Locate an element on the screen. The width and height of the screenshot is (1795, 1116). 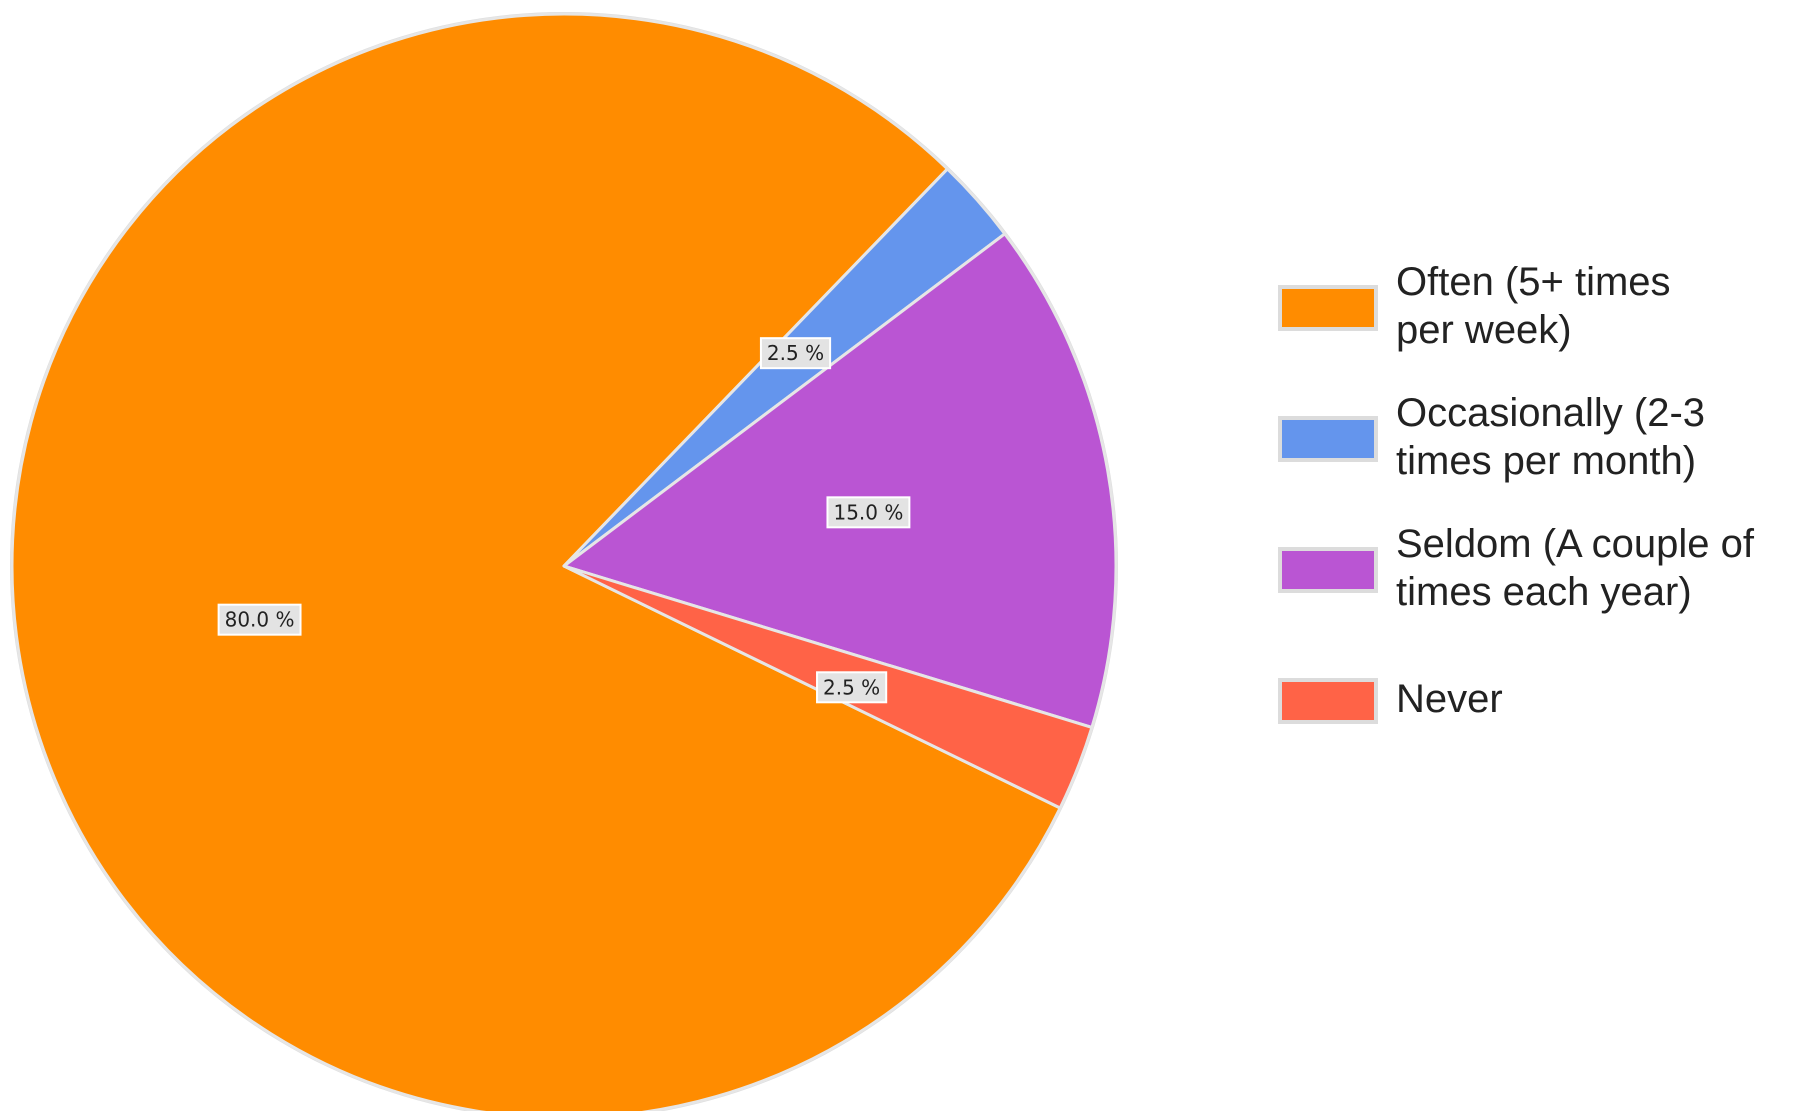
slice-label-never: 2.5 % is located at coordinates (852, 687).